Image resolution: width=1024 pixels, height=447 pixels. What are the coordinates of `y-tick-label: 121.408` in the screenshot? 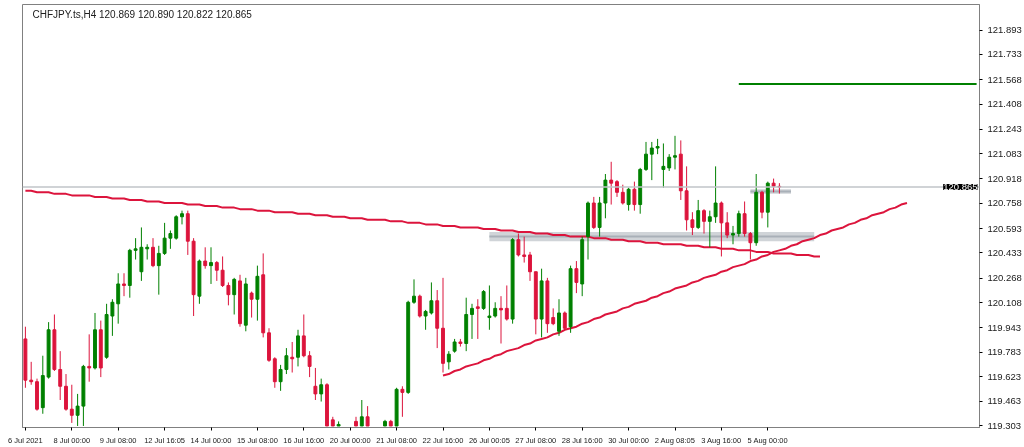 It's located at (1004, 104).